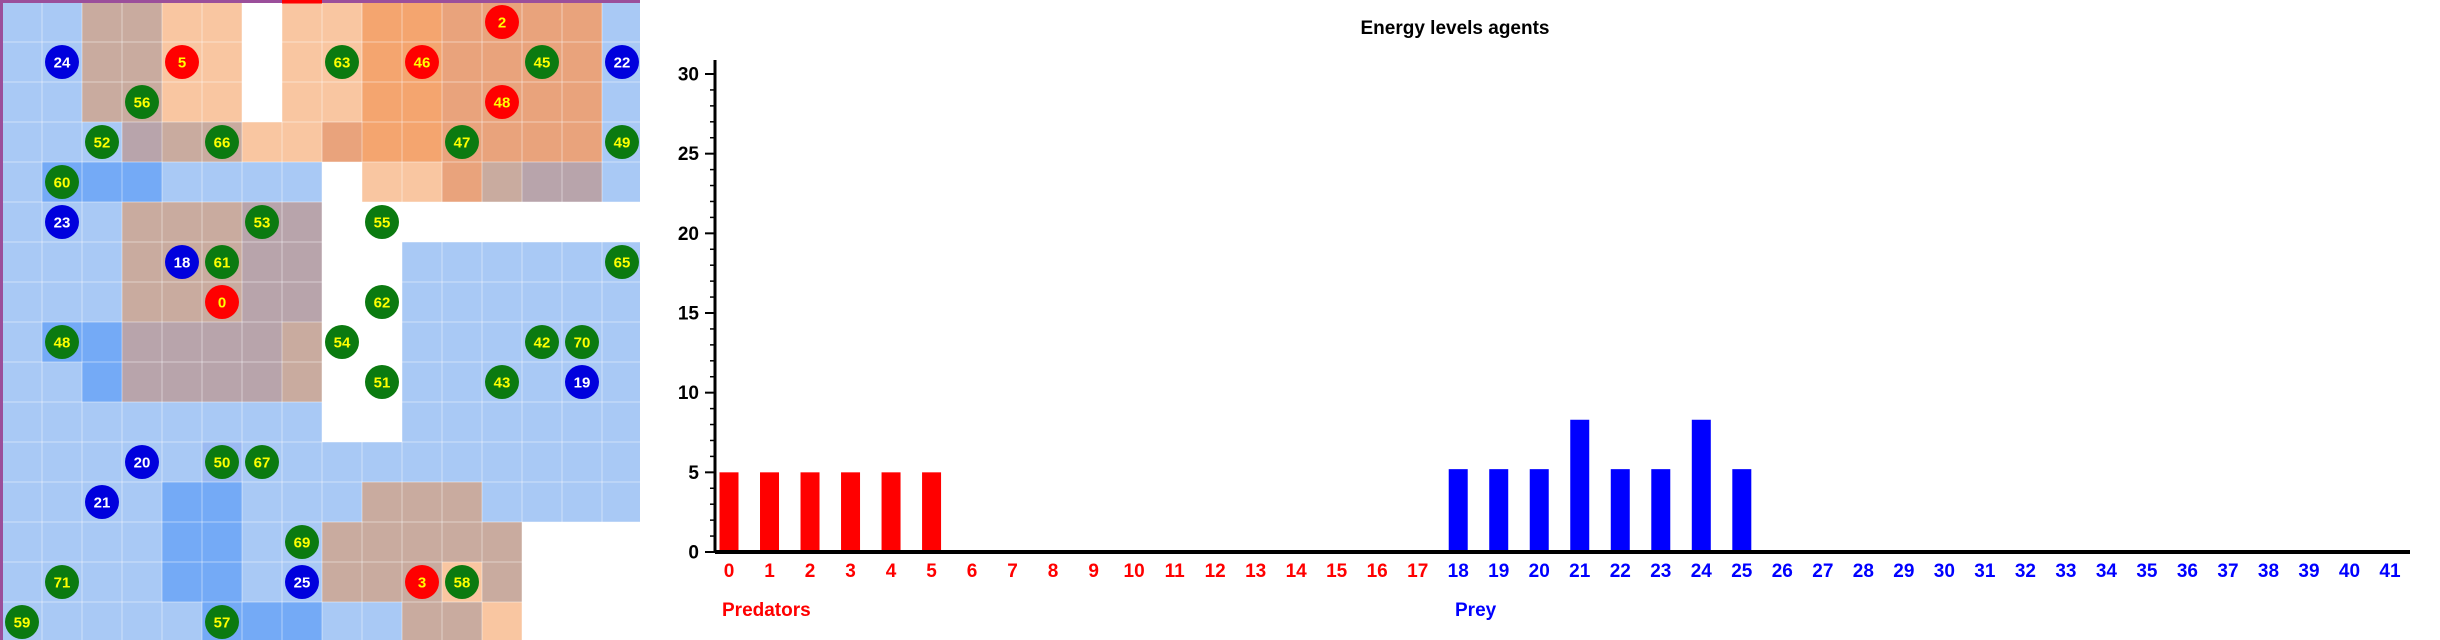 This screenshot has width=2440, height=640. Describe the element at coordinates (102, 503) in the screenshot. I see `agent-id-label: 21` at that location.